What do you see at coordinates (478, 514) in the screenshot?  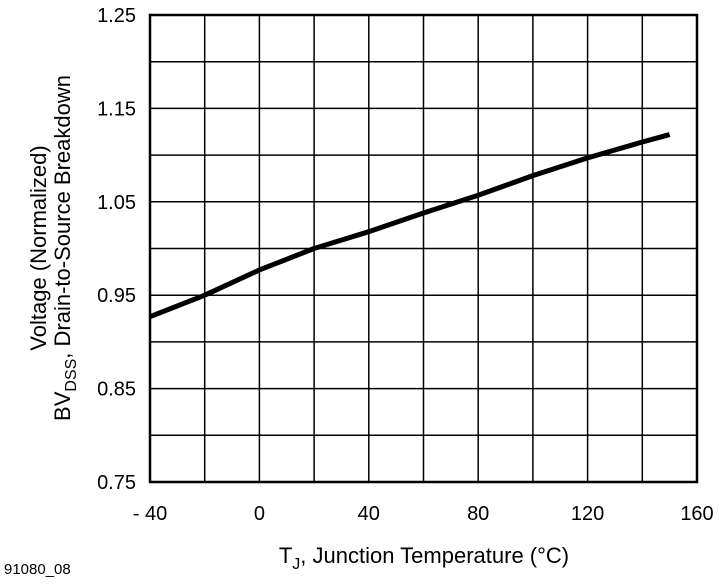 I see `x-tick-label: 80` at bounding box center [478, 514].